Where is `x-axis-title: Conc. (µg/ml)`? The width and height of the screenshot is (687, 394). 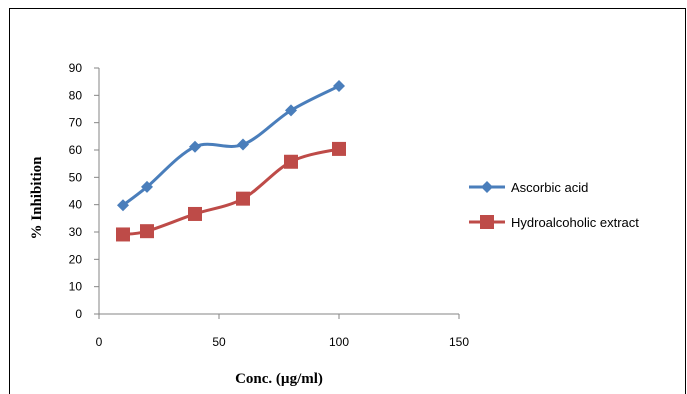 x-axis-title: Conc. (µg/ml) is located at coordinates (279, 379).